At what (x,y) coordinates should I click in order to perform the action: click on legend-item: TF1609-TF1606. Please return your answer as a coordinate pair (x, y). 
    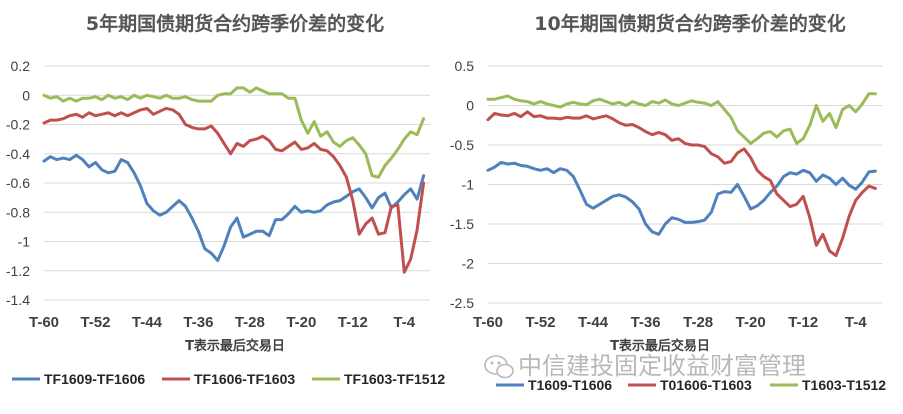
    Looking at the image, I should click on (78, 379).